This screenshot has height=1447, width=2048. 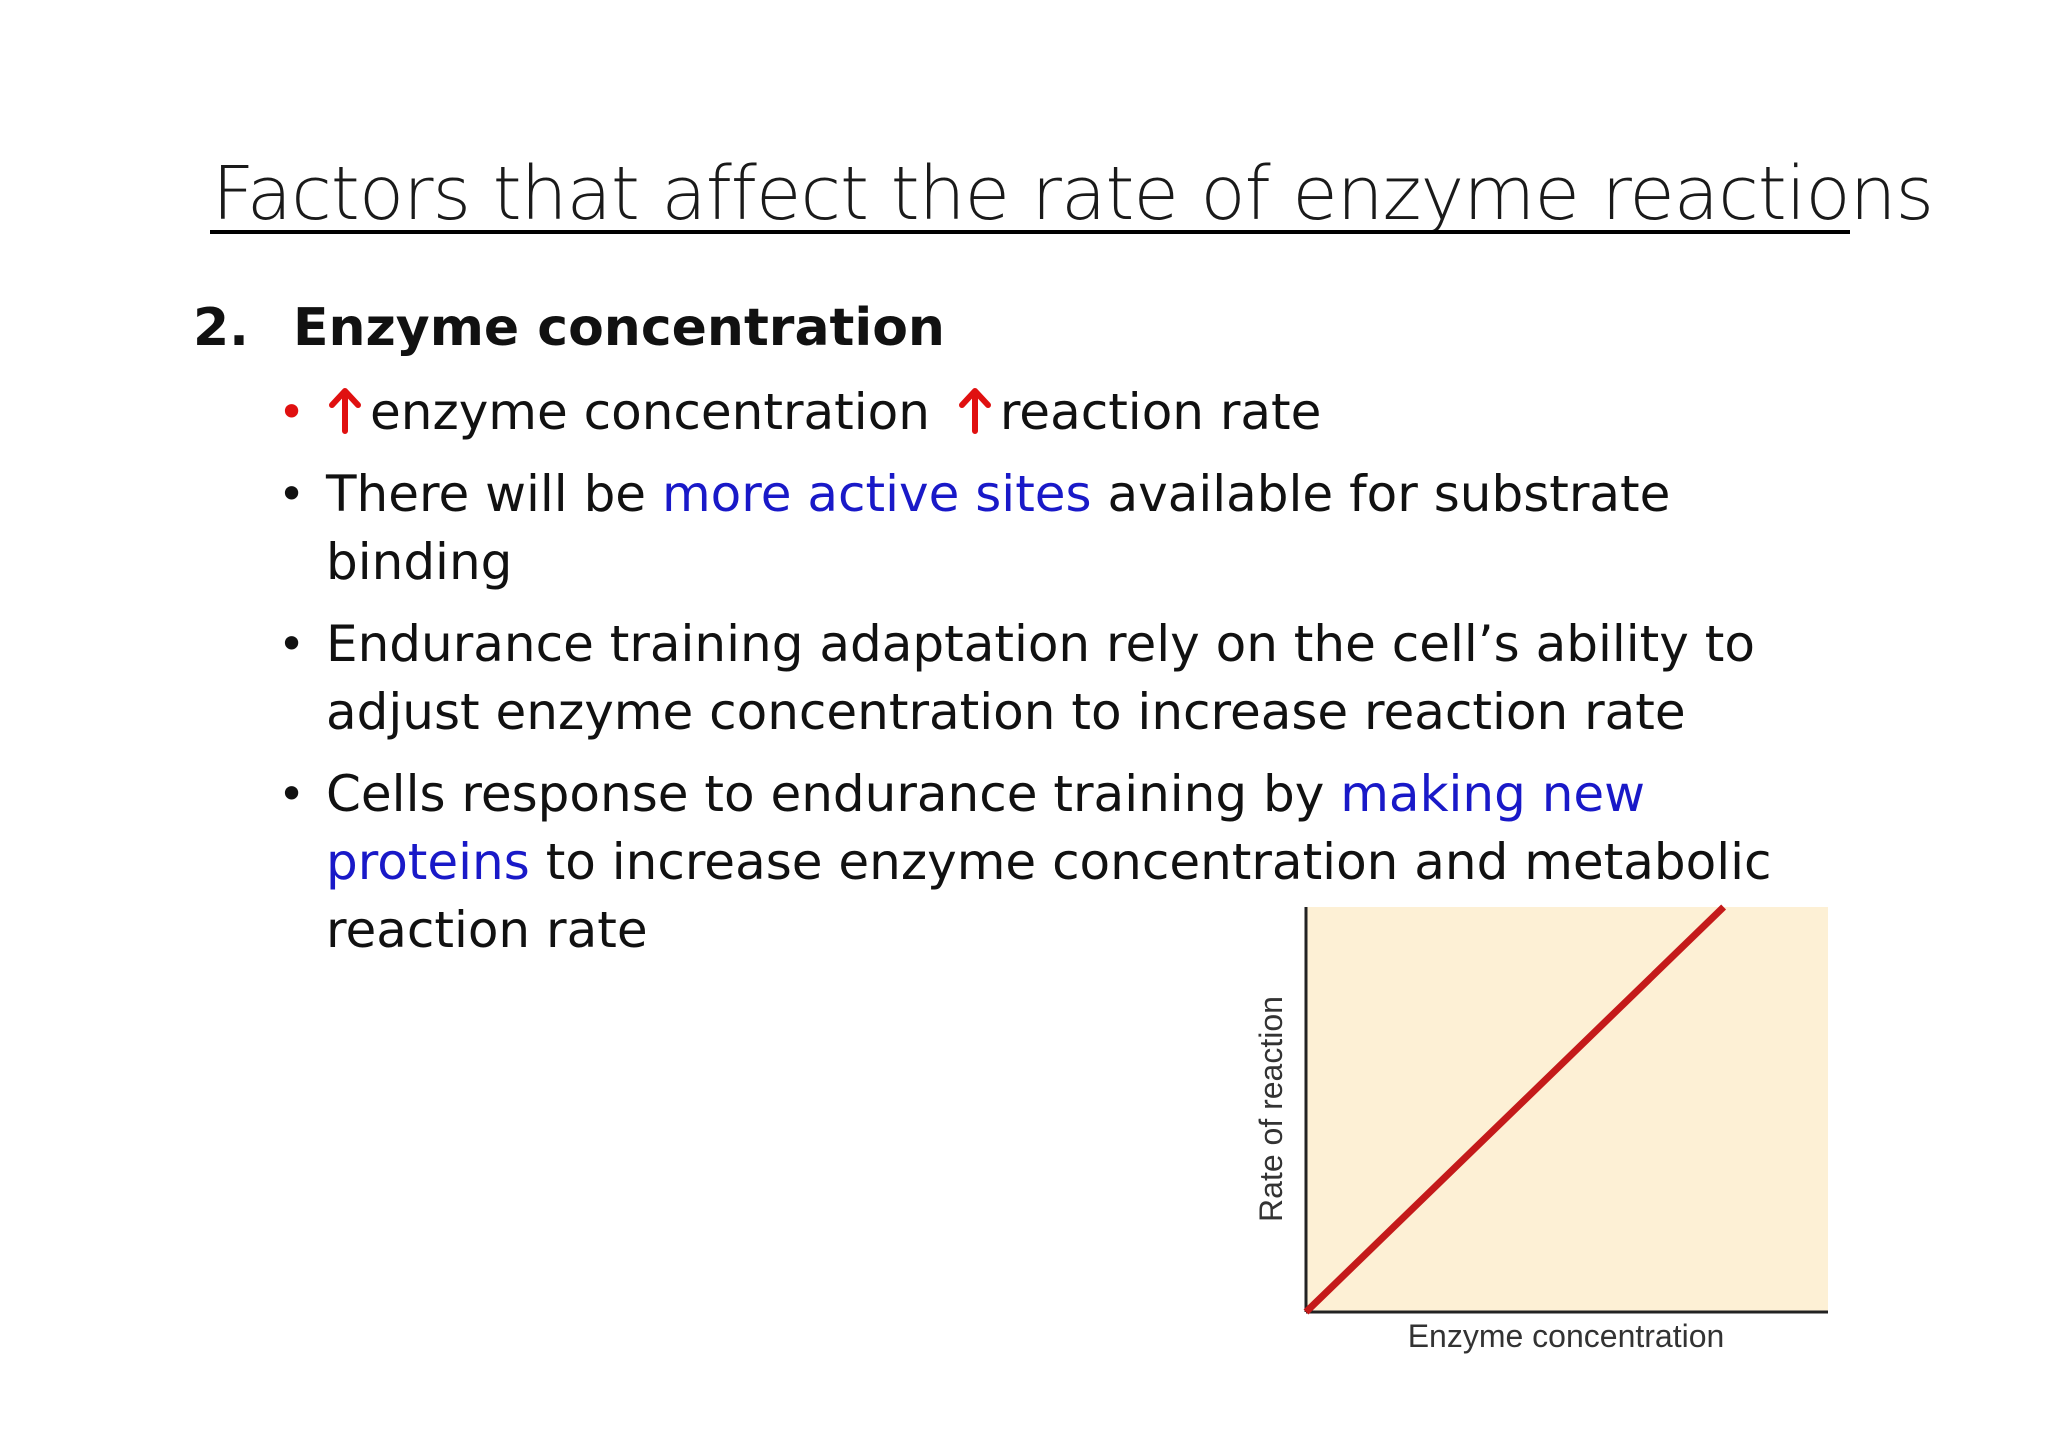 I want to click on bullet-2-pre: There will be, so click(x=494, y=494).